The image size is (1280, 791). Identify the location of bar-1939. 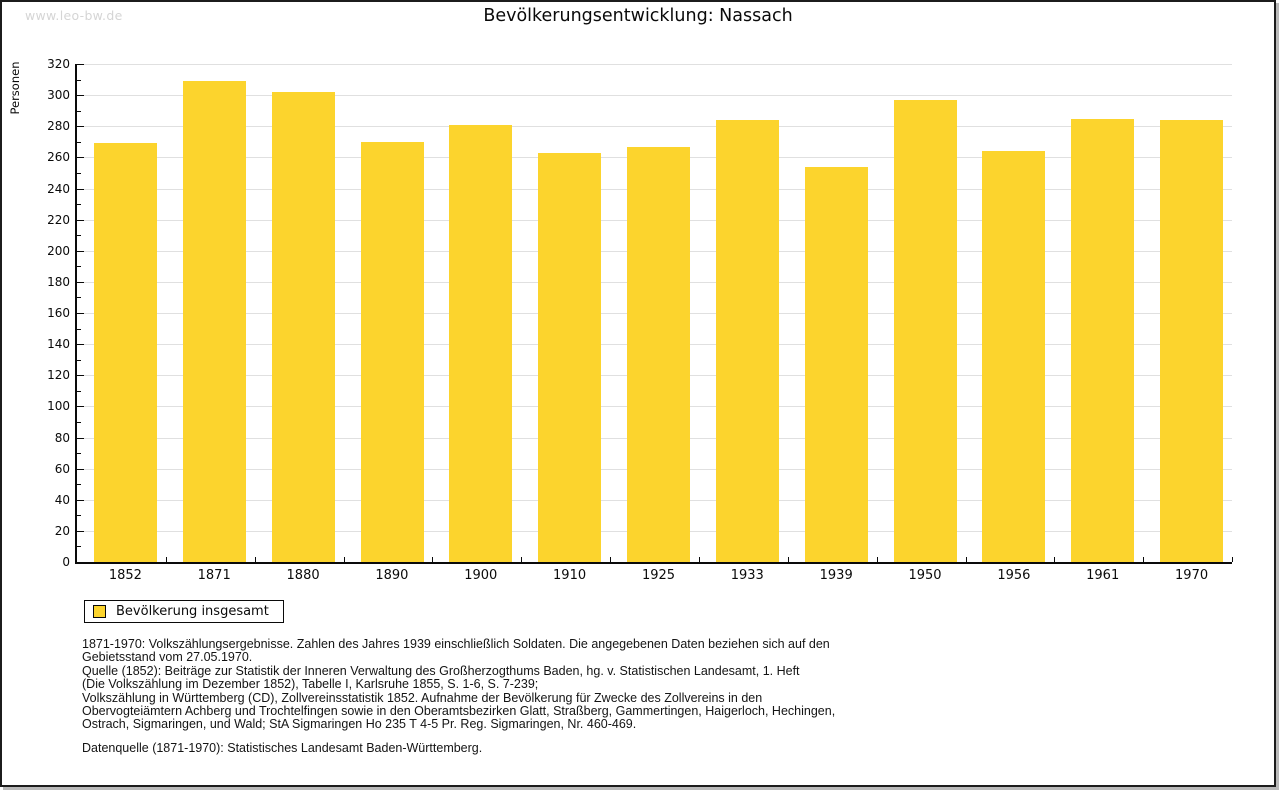
(836, 364).